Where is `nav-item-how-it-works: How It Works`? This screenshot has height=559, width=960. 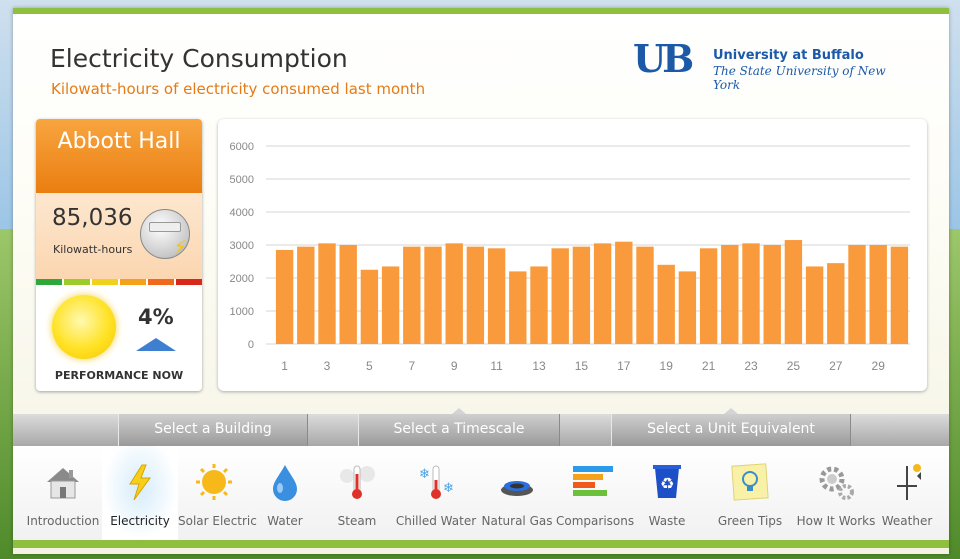
nav-item-how-it-works: How It Works is located at coordinates (836, 493).